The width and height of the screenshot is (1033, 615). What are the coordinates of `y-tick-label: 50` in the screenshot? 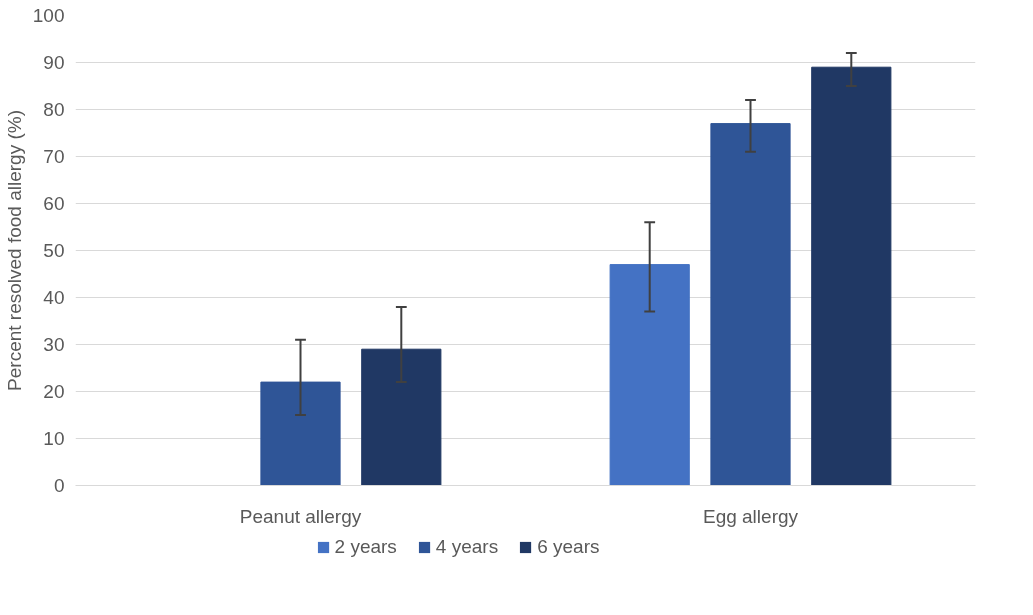 It's located at (54, 250).